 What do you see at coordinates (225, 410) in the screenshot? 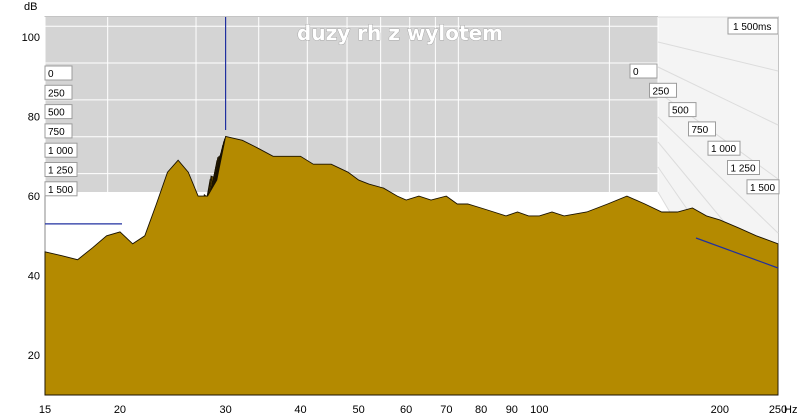
I see `x-tick-label: 30` at bounding box center [225, 410].